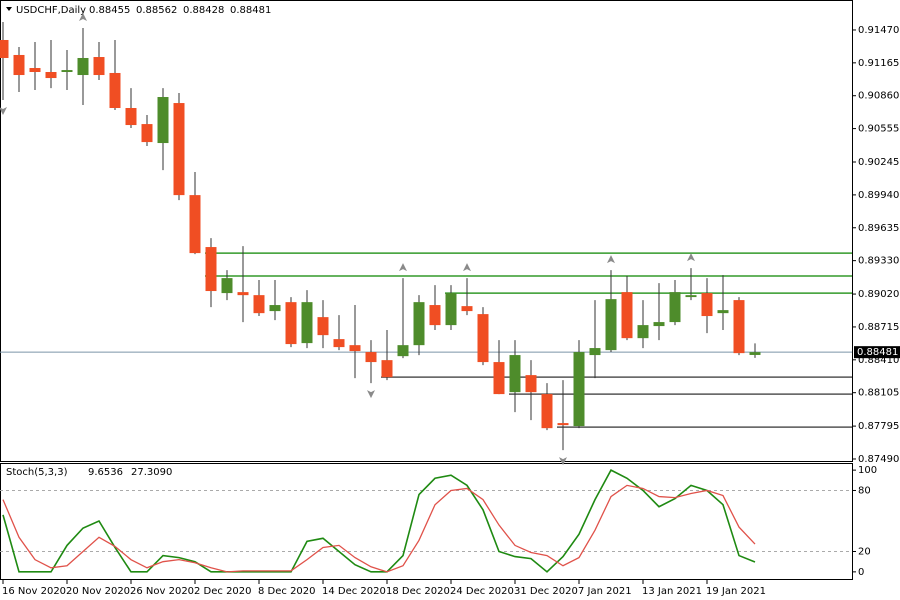 The image size is (900, 600). I want to click on x-tick-label: 8 Dec 2020, so click(287, 591).